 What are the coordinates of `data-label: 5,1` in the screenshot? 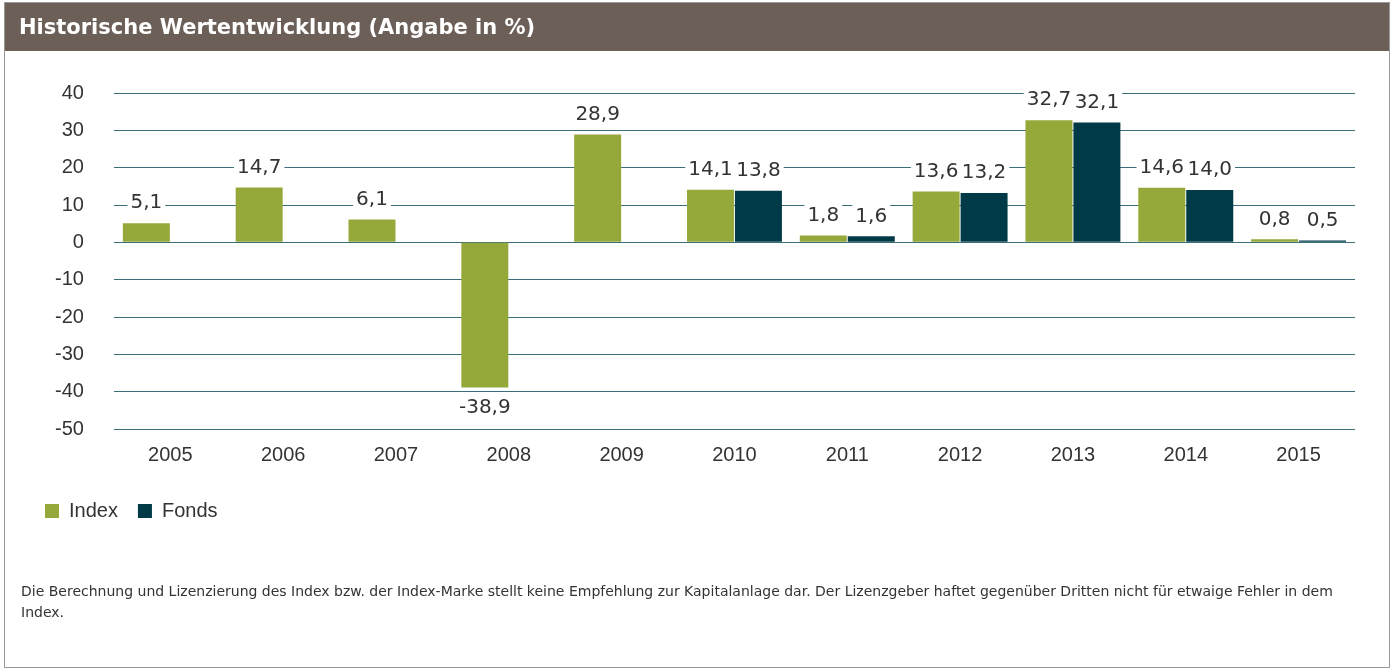 It's located at (146, 201).